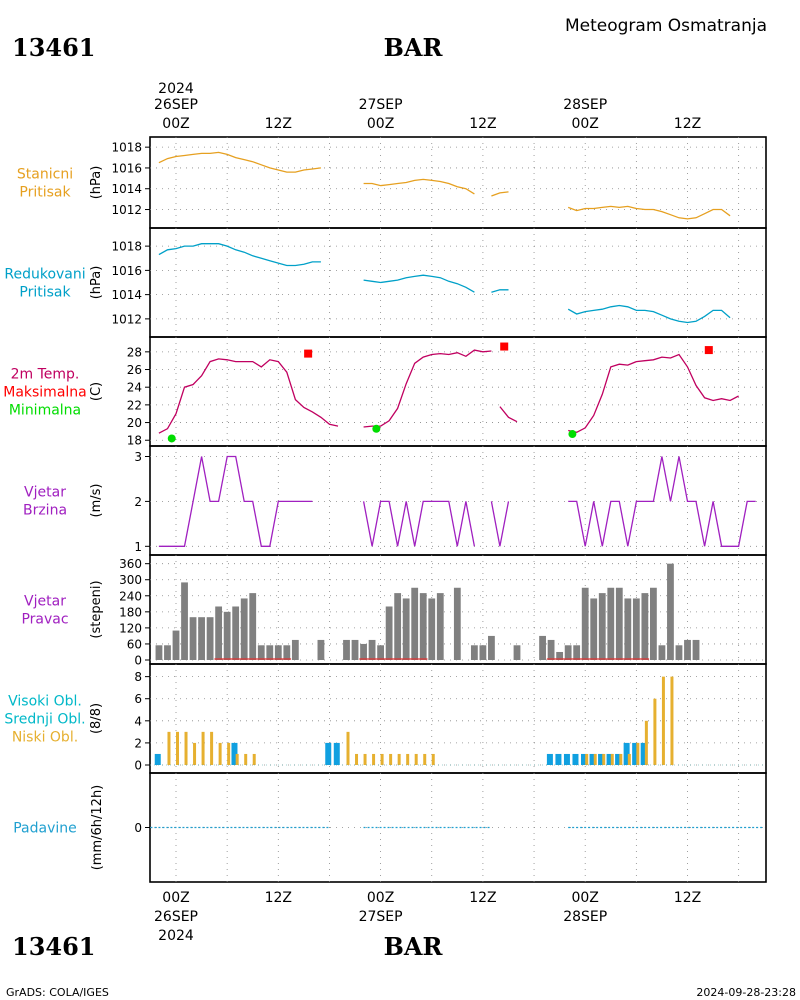 This screenshot has width=800, height=1000. I want to click on y-tick-label: 1016, so click(126, 271).